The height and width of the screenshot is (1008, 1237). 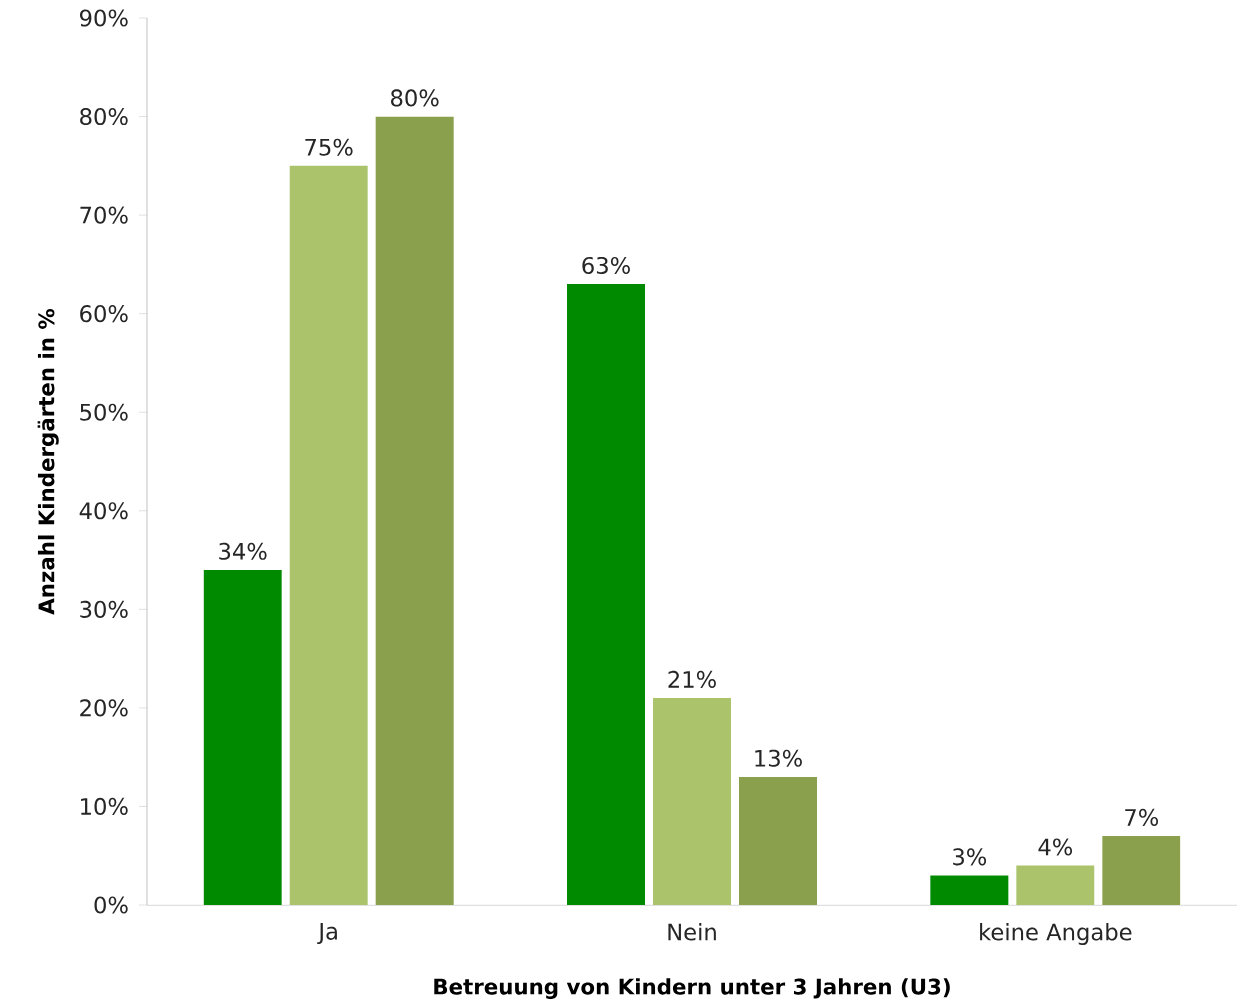 I want to click on y-tick-label: 0%, so click(x=111, y=905).